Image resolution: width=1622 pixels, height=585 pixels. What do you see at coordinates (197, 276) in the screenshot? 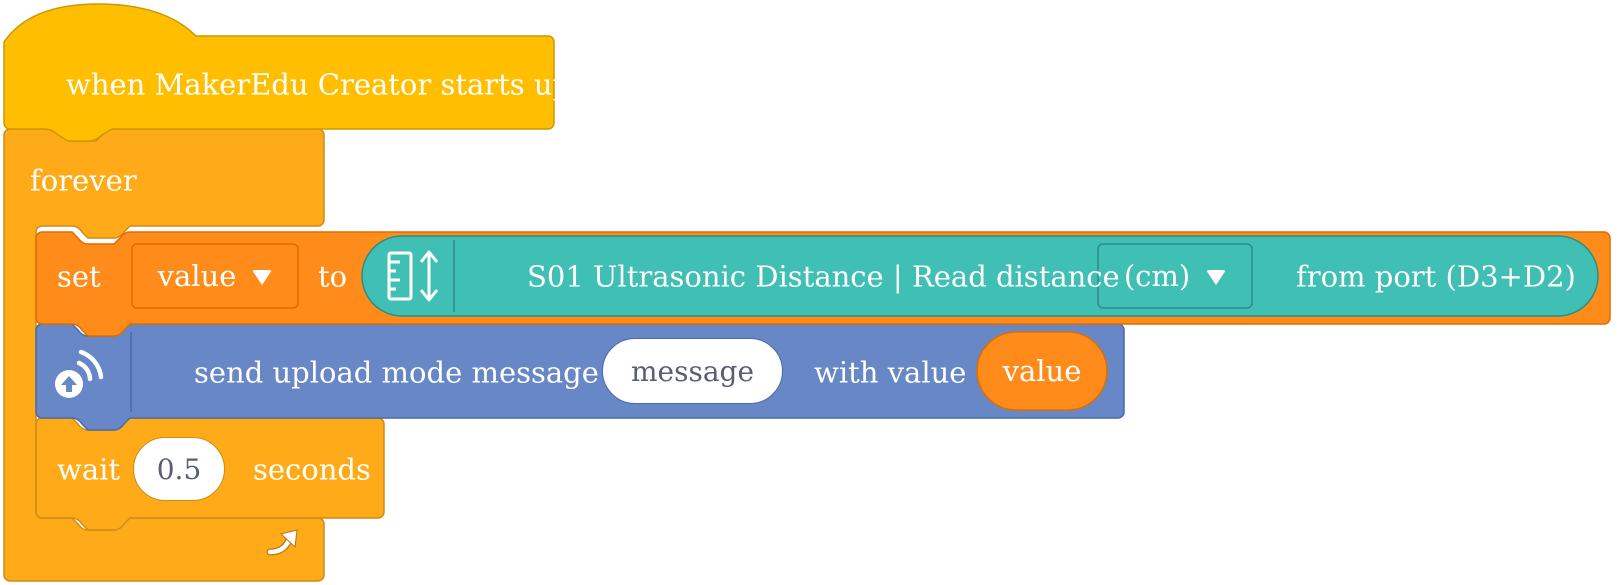
I see `variable-dropdown-value: value` at bounding box center [197, 276].